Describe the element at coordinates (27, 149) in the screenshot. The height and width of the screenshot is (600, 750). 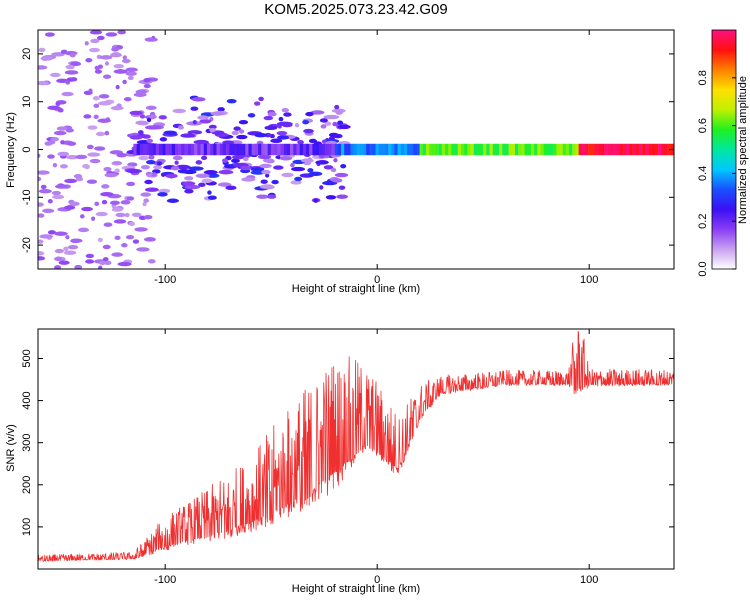
I see `y-tick-label: 0` at that location.